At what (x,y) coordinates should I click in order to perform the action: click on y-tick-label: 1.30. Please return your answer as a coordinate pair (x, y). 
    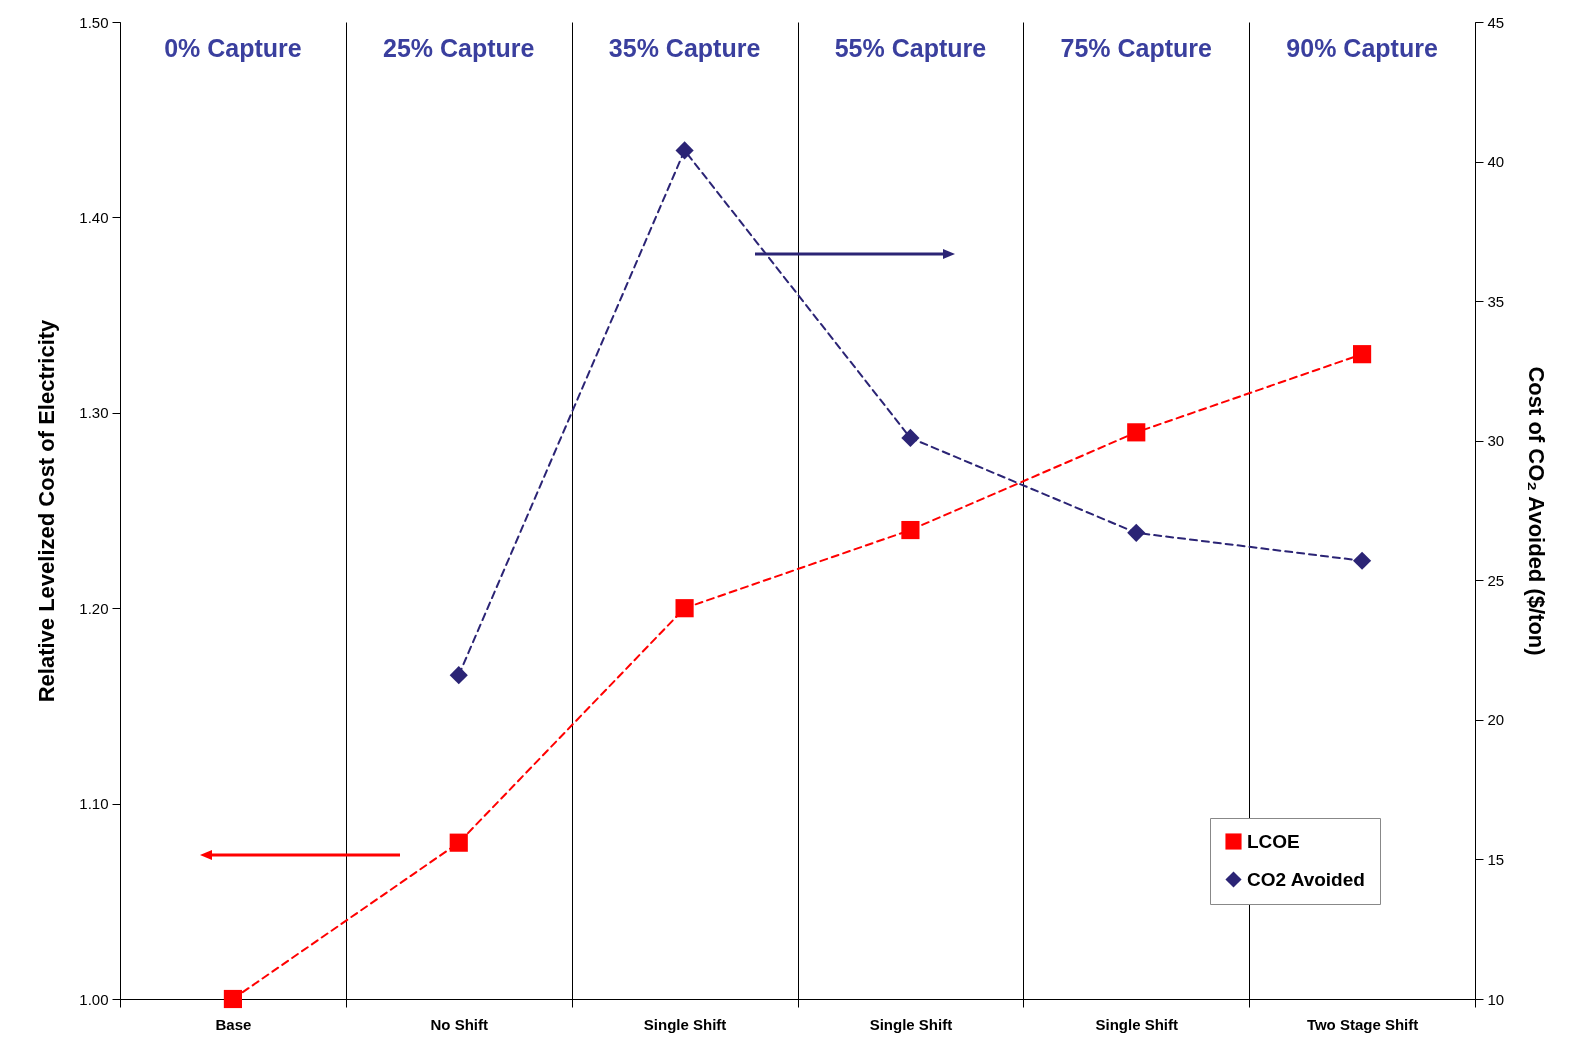
    Looking at the image, I should click on (94, 413).